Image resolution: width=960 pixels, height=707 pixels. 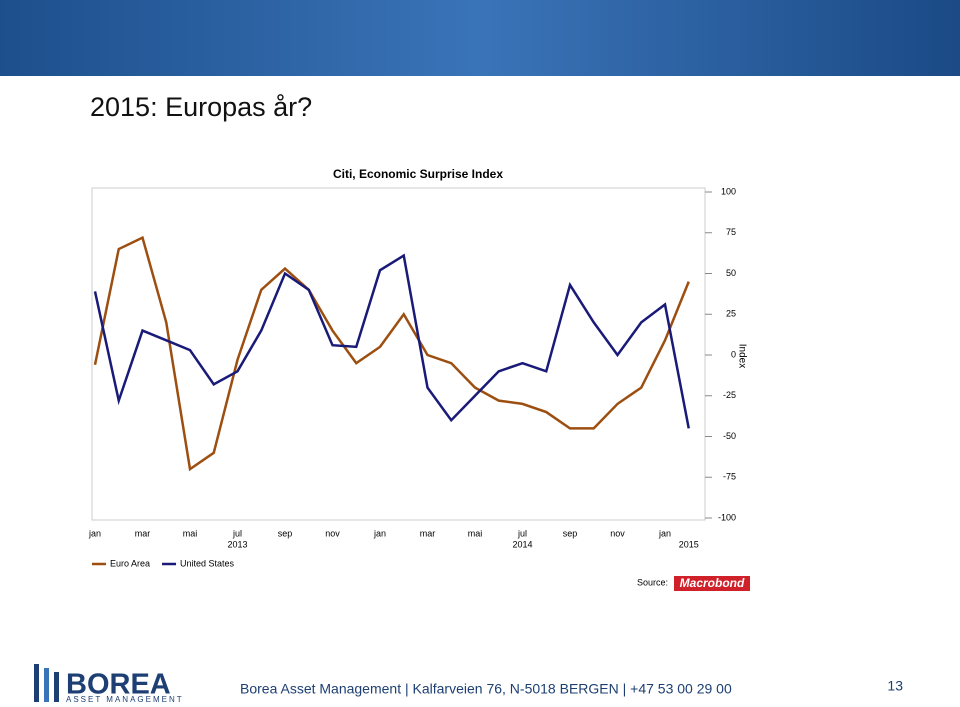 What do you see at coordinates (125, 699) in the screenshot?
I see `logo-tagline: ASSET MANAGEMENT` at bounding box center [125, 699].